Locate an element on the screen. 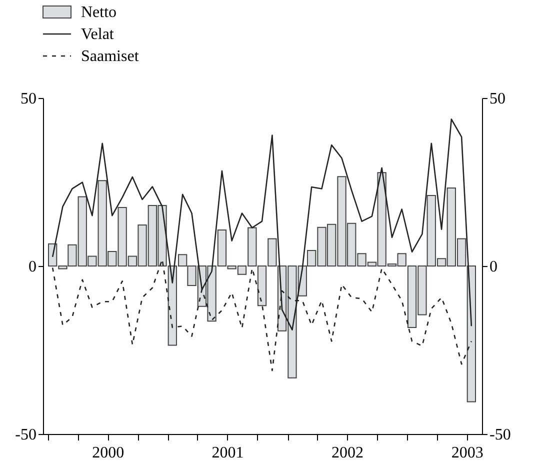 Image resolution: width=539 pixels, height=471 pixels. y-tick-label: 50 is located at coordinates (28, 99).